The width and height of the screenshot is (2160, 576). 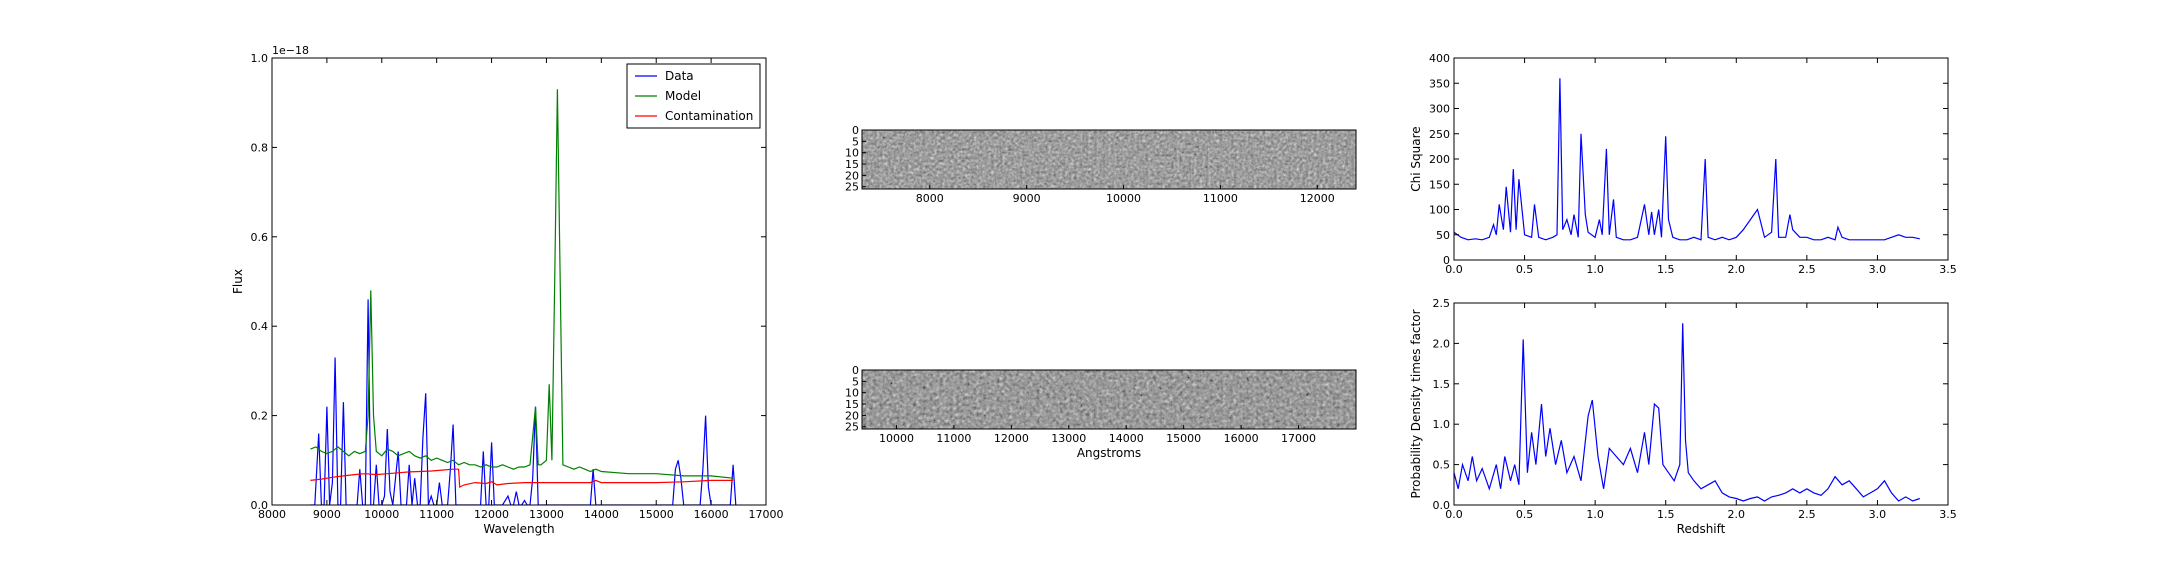 What do you see at coordinates (260, 237) in the screenshot?
I see `y-tick-label: 0.6` at bounding box center [260, 237].